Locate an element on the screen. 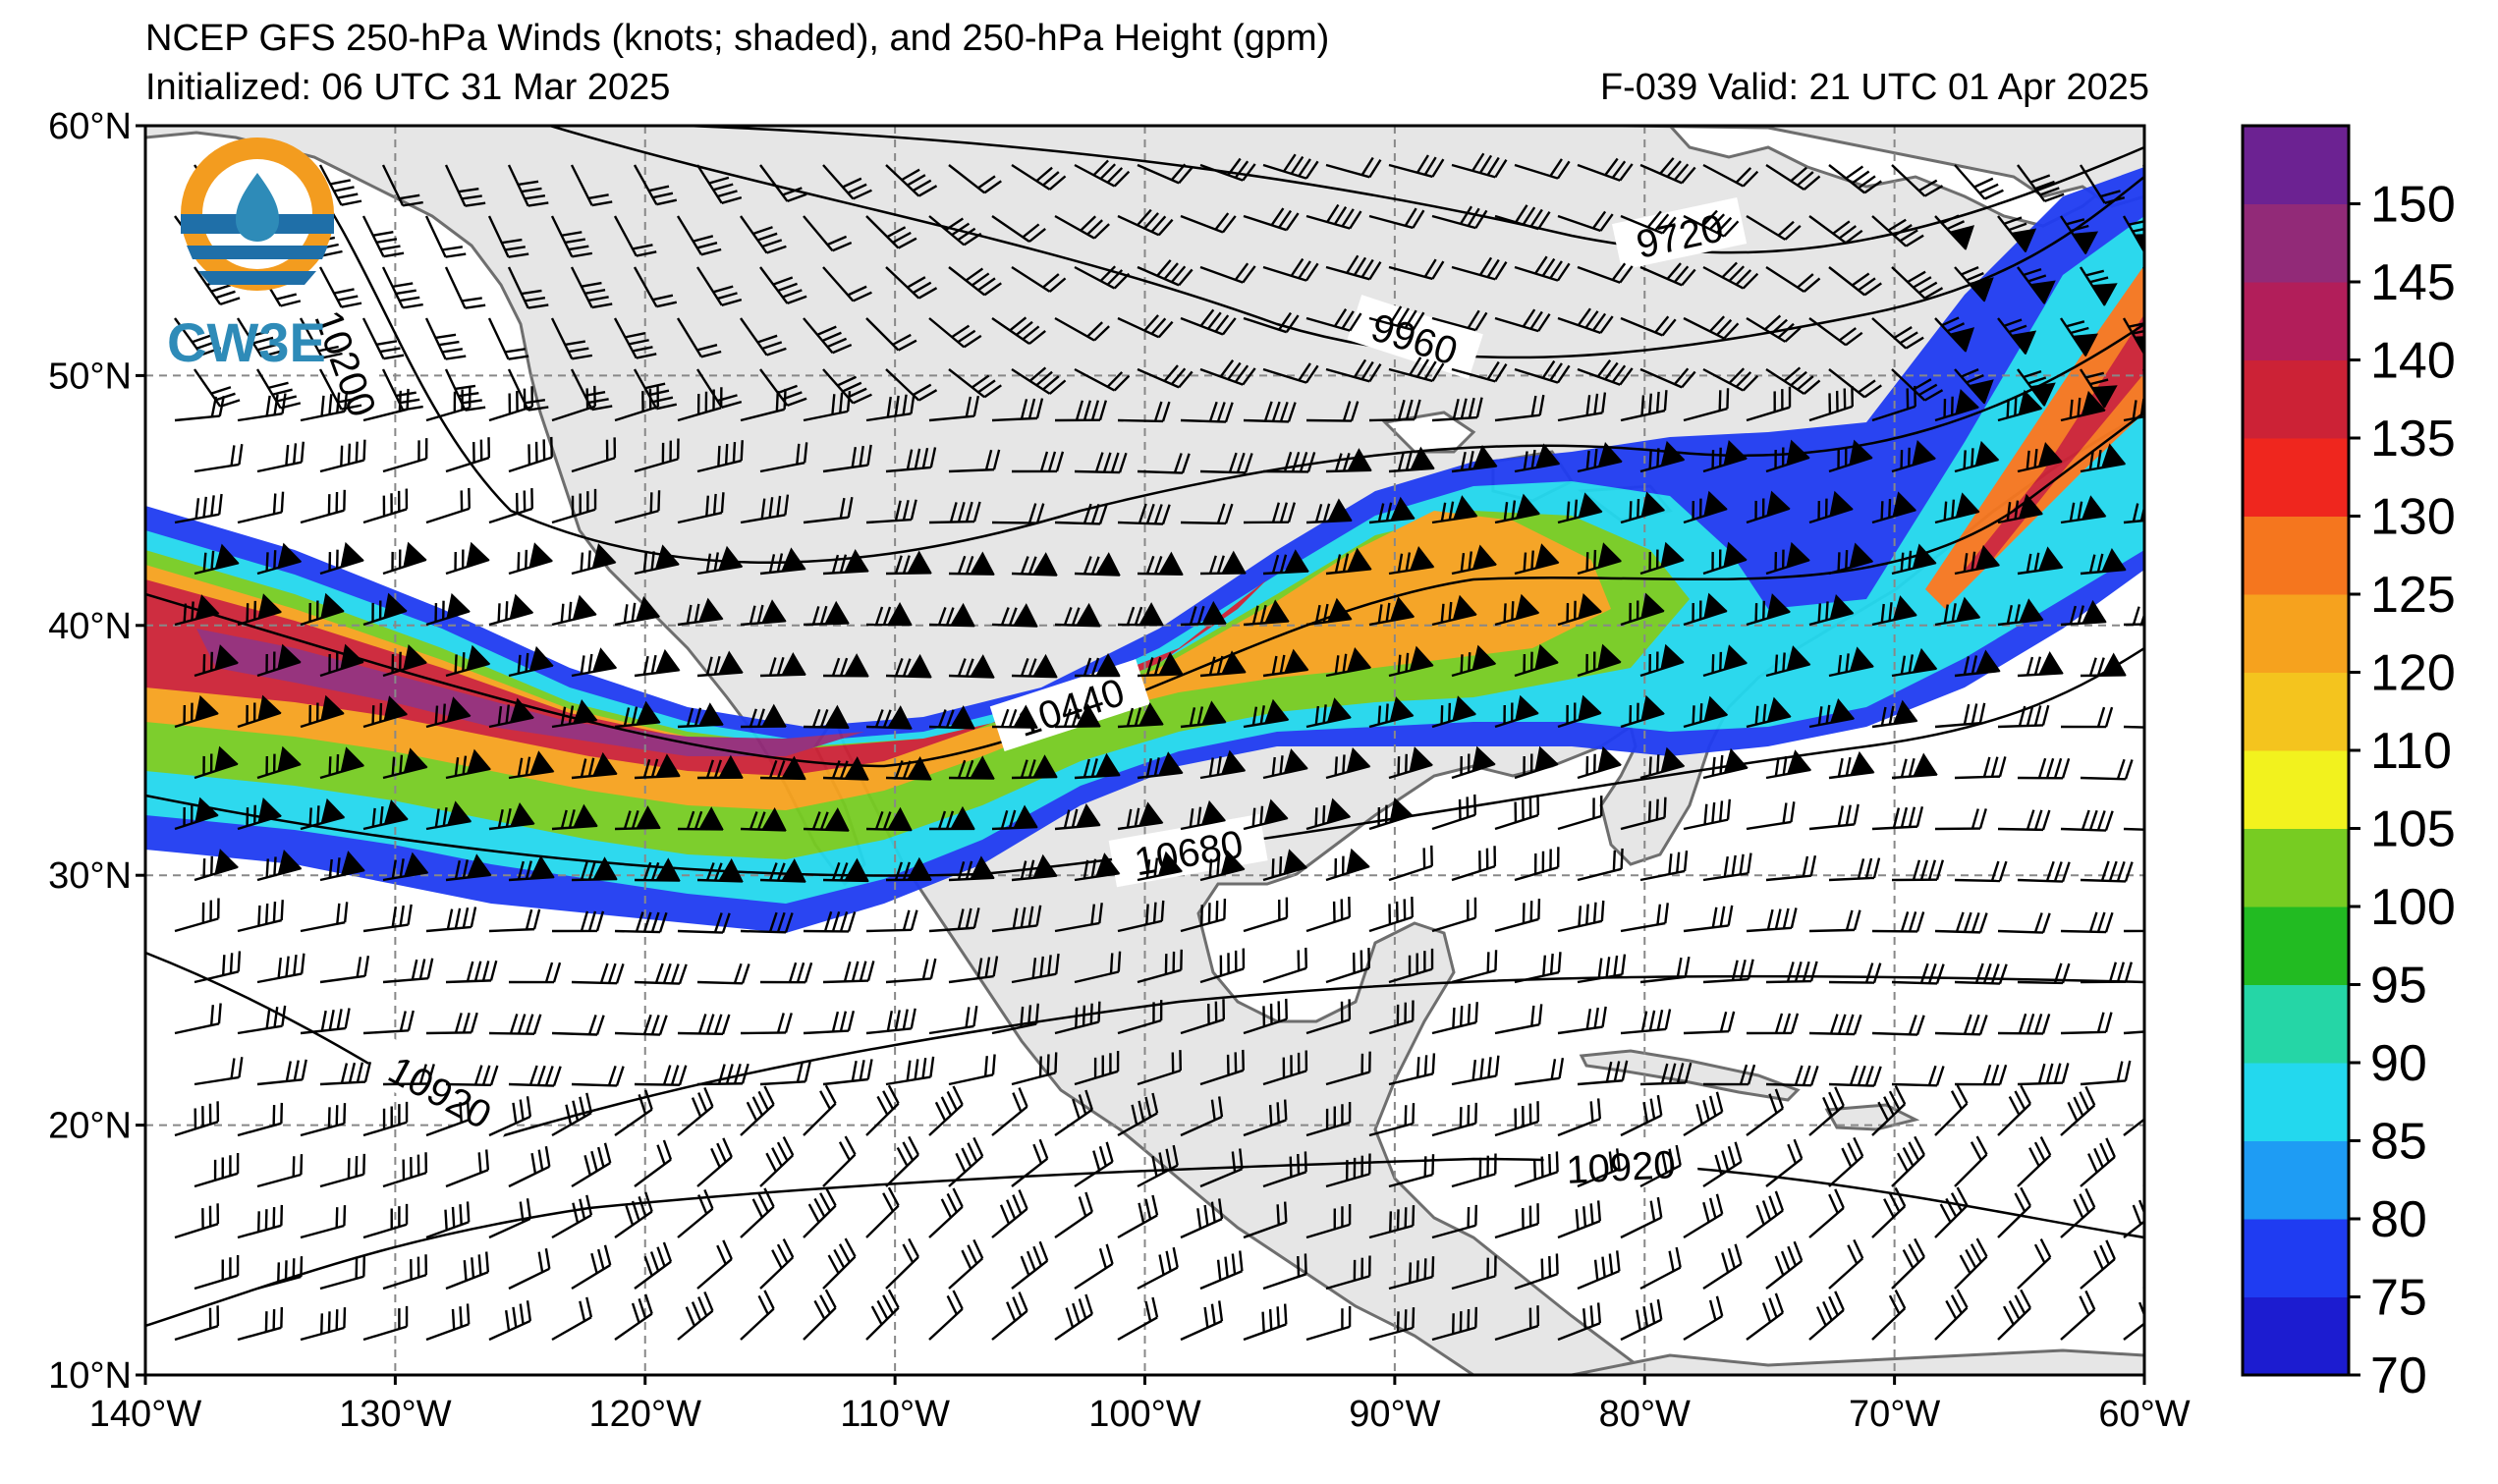  south-america-land is located at coordinates (1857, 1361).